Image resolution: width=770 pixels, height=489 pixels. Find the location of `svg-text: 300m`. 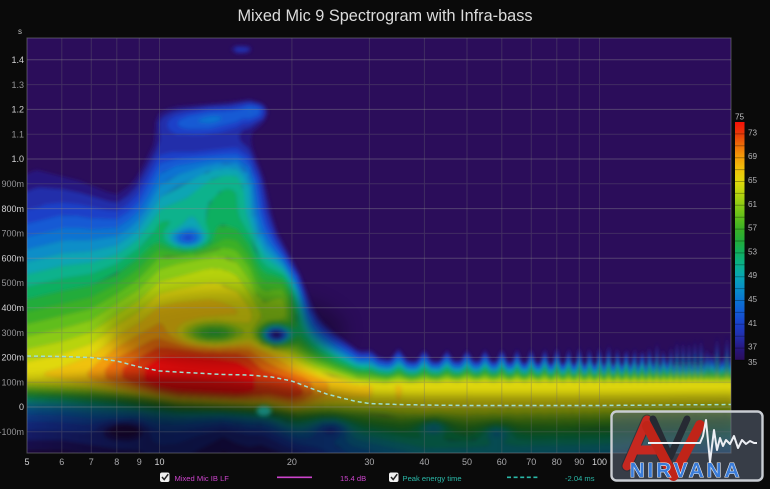

svg-text: 300m is located at coordinates (12, 333).